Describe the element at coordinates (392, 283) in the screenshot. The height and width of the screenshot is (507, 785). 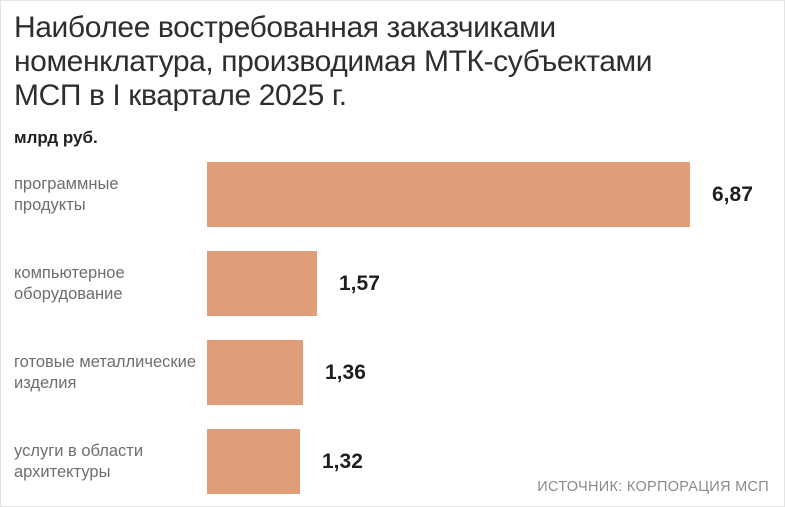
I see `bar-row: компьютерное оборудование 1,57` at that location.